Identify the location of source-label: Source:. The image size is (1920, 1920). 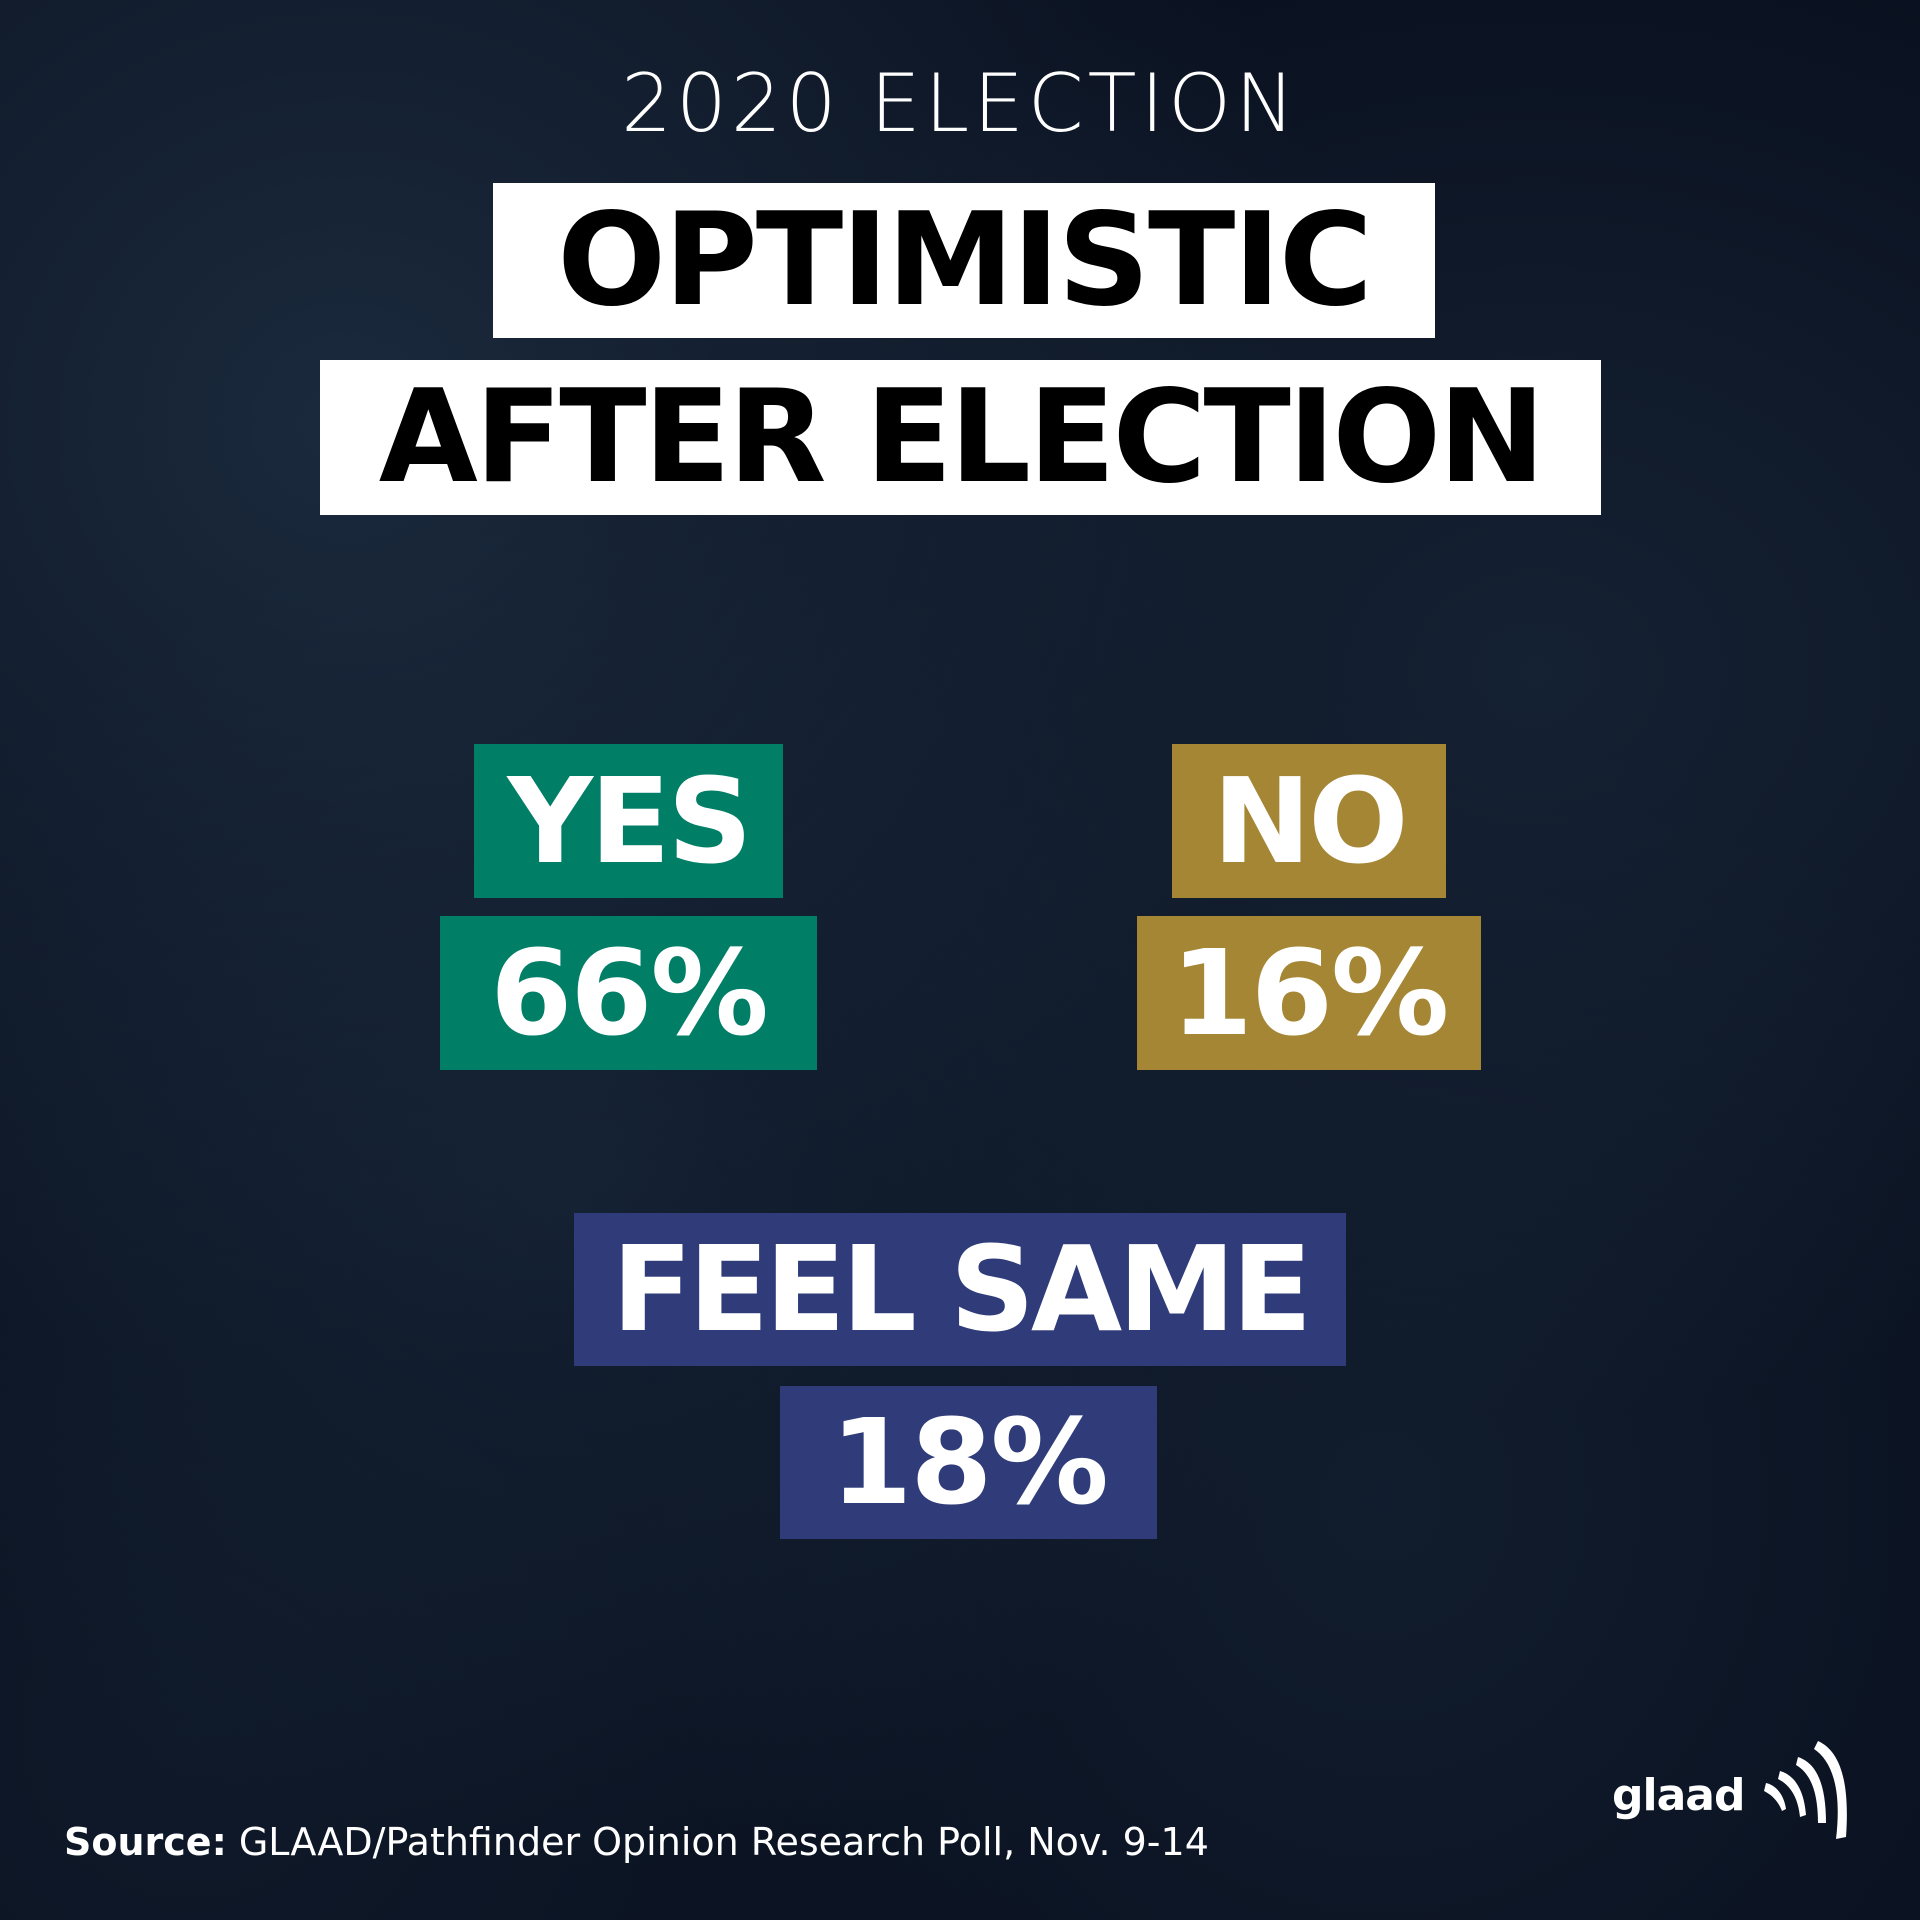
(145, 1842).